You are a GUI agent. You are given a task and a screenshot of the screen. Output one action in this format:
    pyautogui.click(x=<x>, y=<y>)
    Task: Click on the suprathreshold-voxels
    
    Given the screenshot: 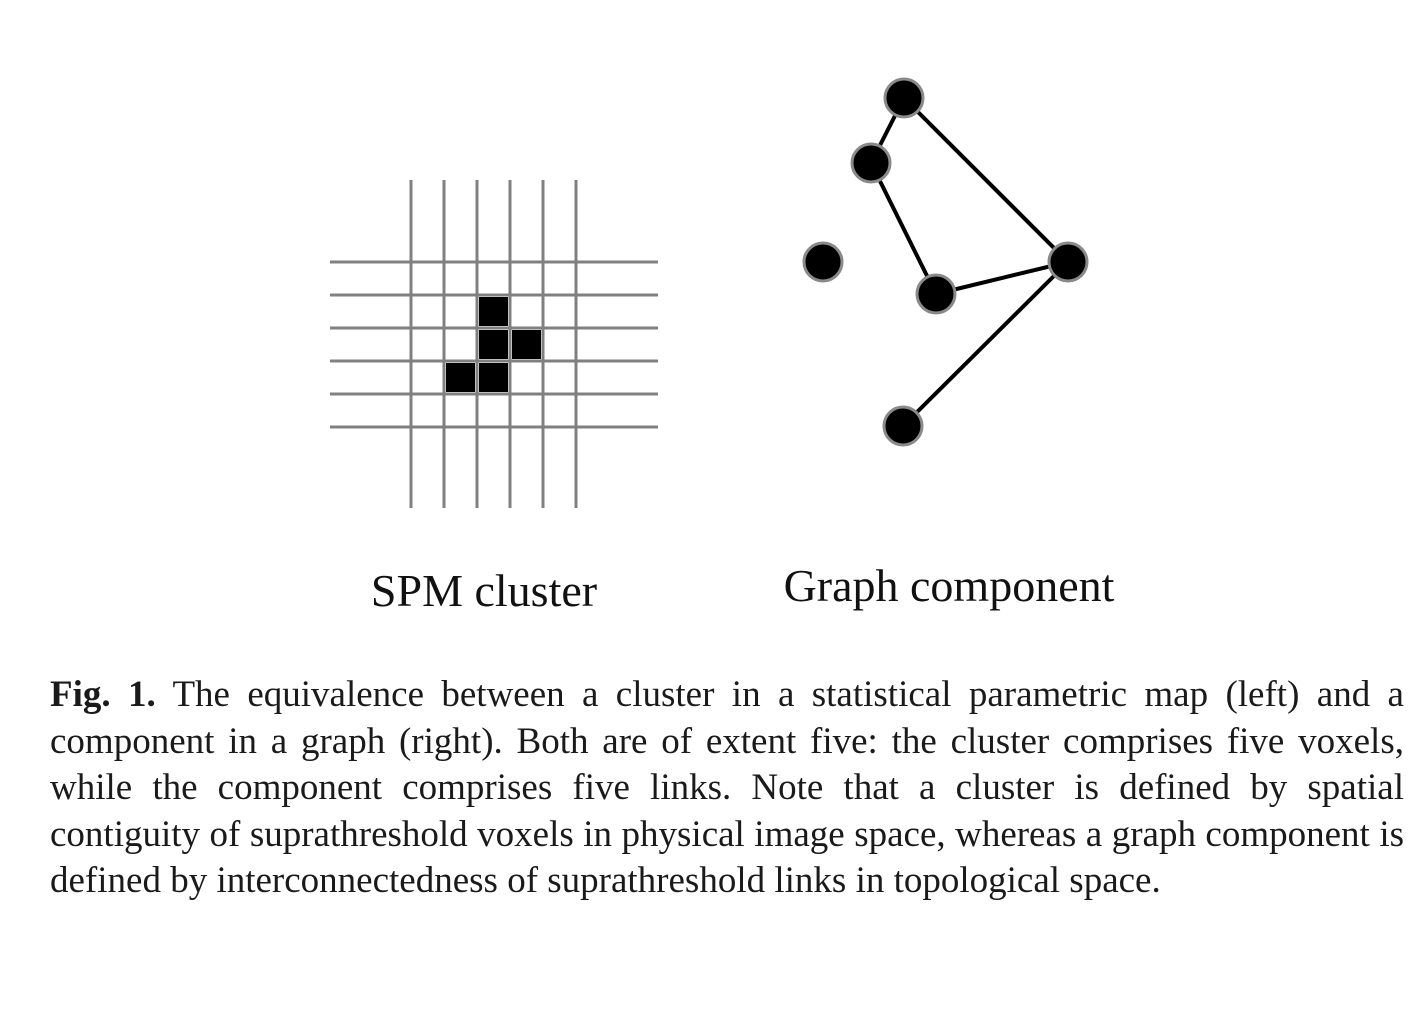 What is the action you would take?
    pyautogui.click(x=493, y=344)
    